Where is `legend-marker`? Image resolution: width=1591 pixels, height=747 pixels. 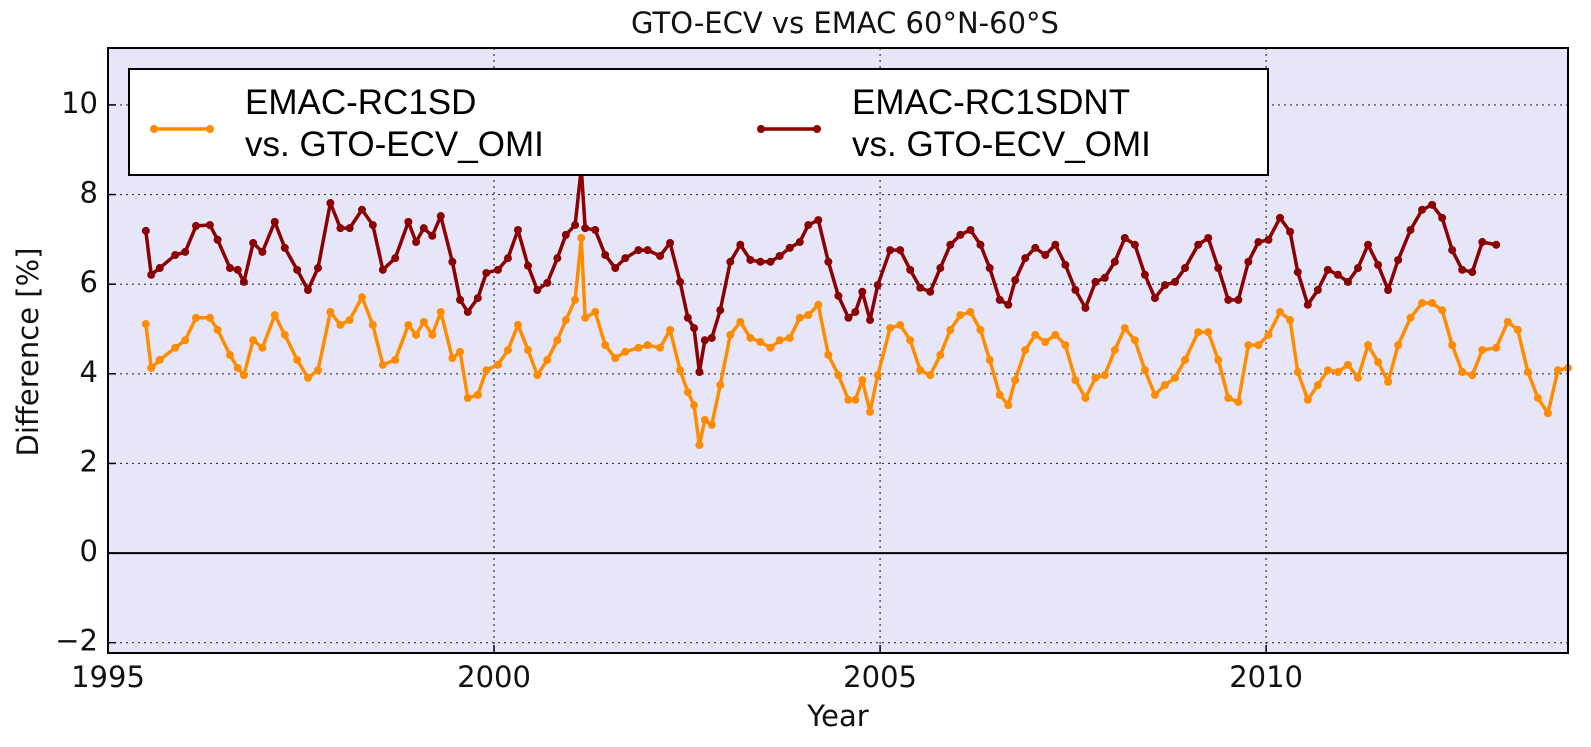
legend-marker is located at coordinates (817, 129).